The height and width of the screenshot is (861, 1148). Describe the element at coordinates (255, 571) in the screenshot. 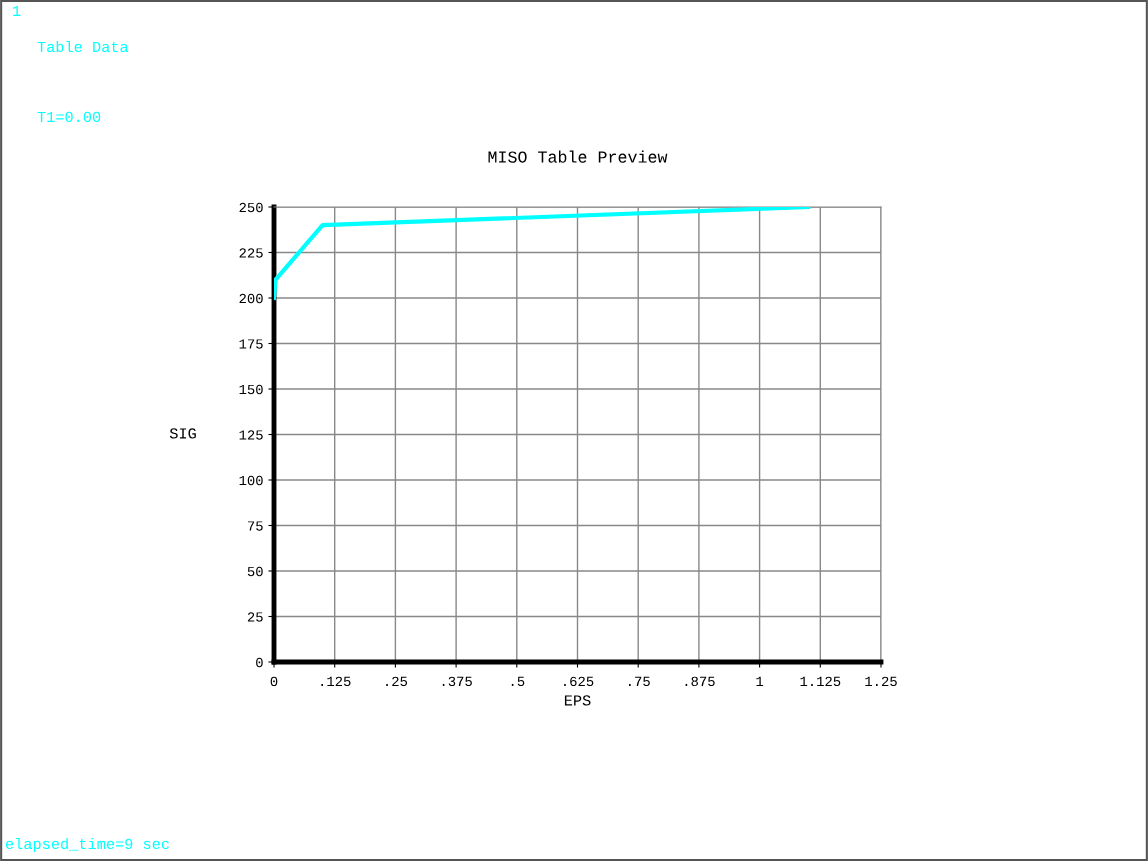

I see `y-tick-label: 50` at that location.